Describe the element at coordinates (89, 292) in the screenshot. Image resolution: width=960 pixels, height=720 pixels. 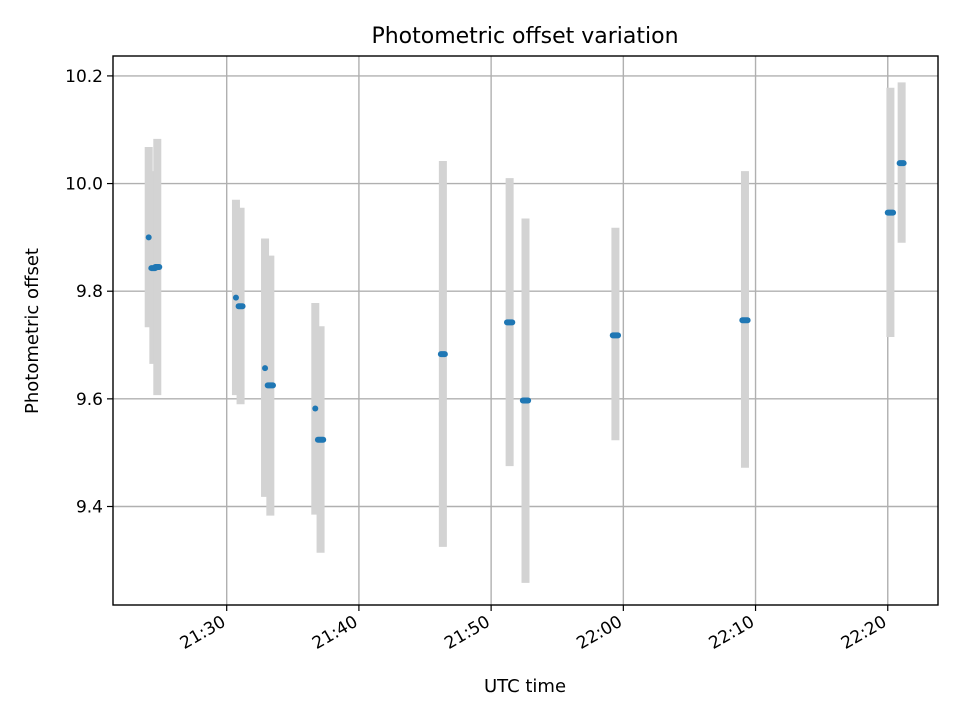
I see `y-tick-label: 9.8` at that location.